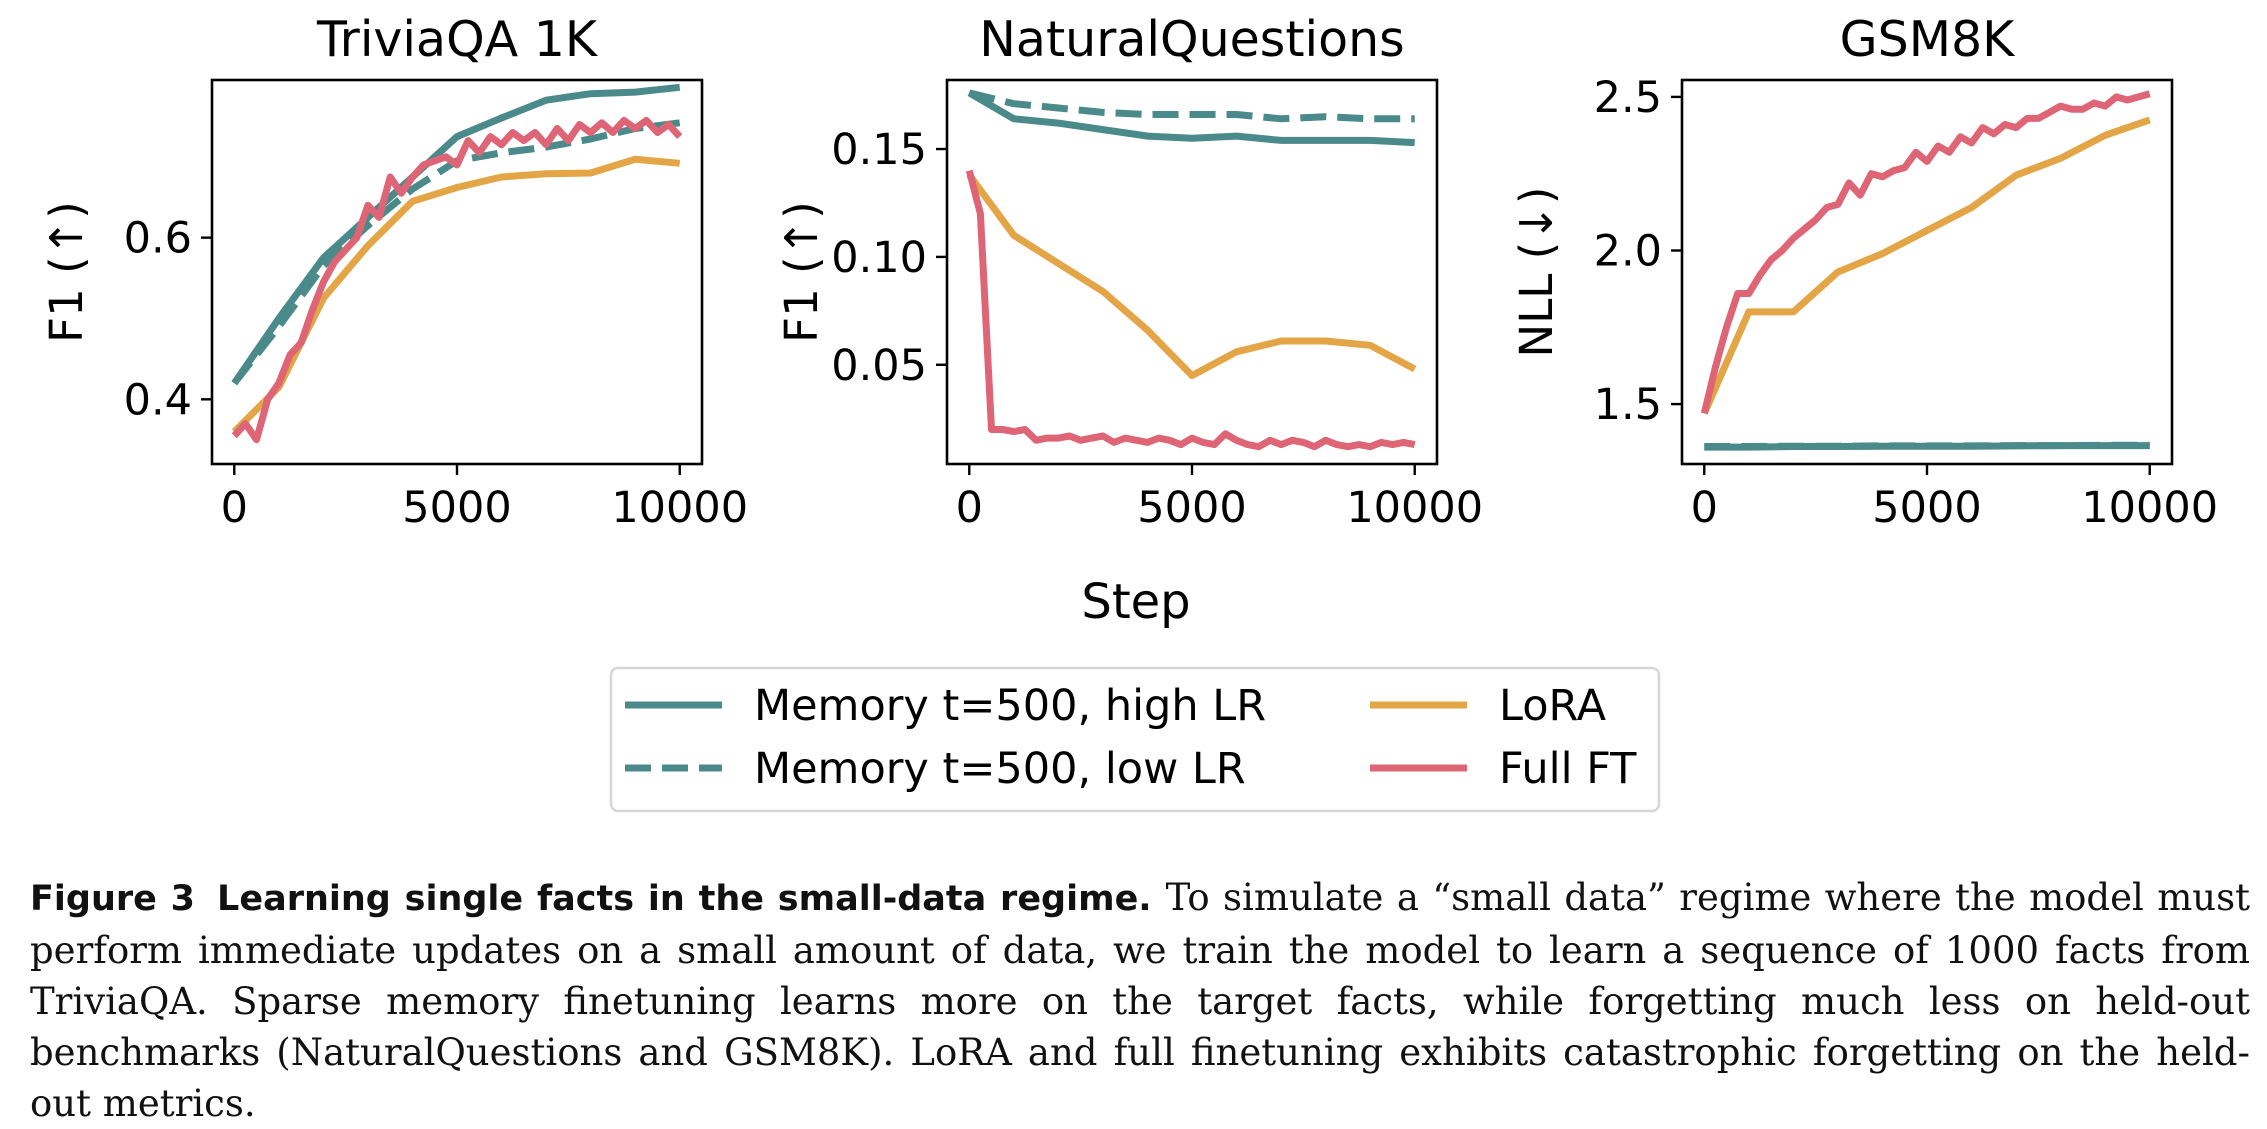 The image size is (2267, 1129). Describe the element at coordinates (113, 899) in the screenshot. I see `caption-figure-label: Figure 3` at that location.